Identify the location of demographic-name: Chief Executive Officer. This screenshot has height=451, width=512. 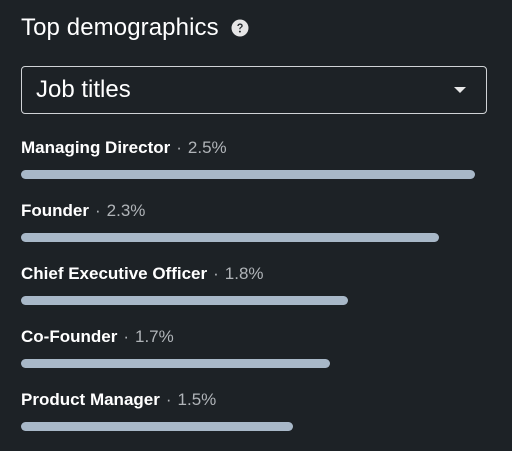
(114, 273).